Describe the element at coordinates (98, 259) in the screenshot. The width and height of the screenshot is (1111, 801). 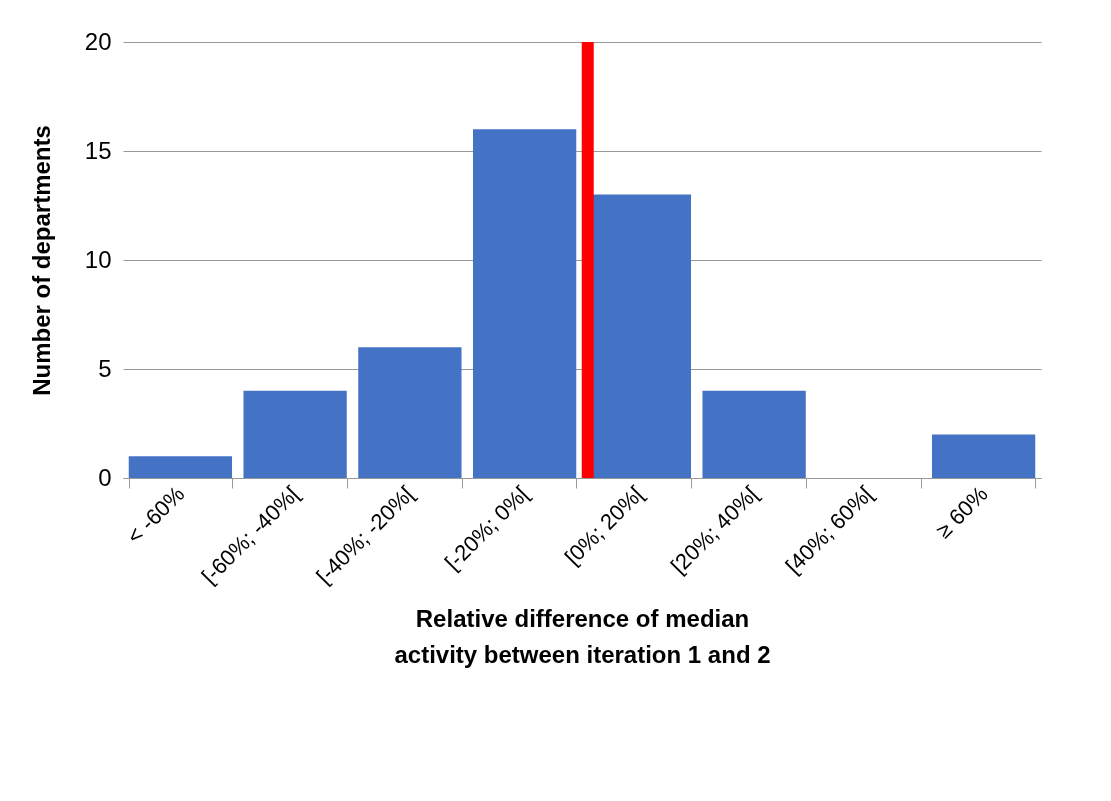
I see `y-tick-label: 10` at that location.